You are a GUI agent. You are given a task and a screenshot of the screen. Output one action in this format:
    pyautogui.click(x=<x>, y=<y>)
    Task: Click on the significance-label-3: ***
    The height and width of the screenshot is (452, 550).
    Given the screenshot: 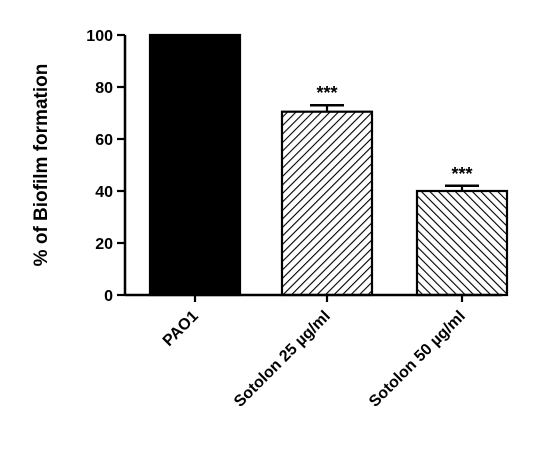 What is the action you would take?
    pyautogui.click(x=461, y=174)
    